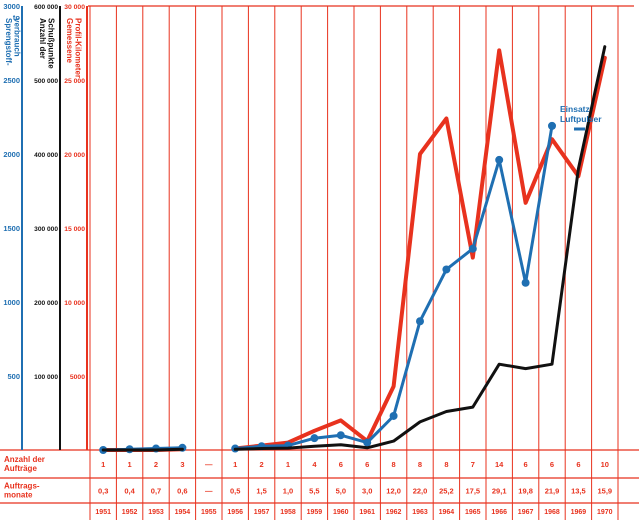 The image size is (639, 520). I want to click on blue-axis-title: Sprengstoff-, so click(8, 42).